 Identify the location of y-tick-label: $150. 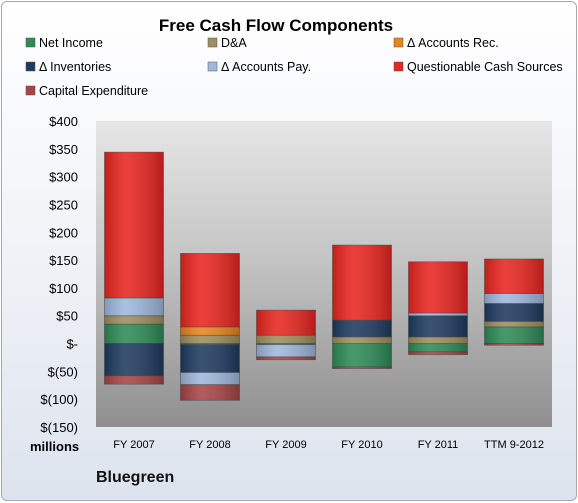
(63, 260).